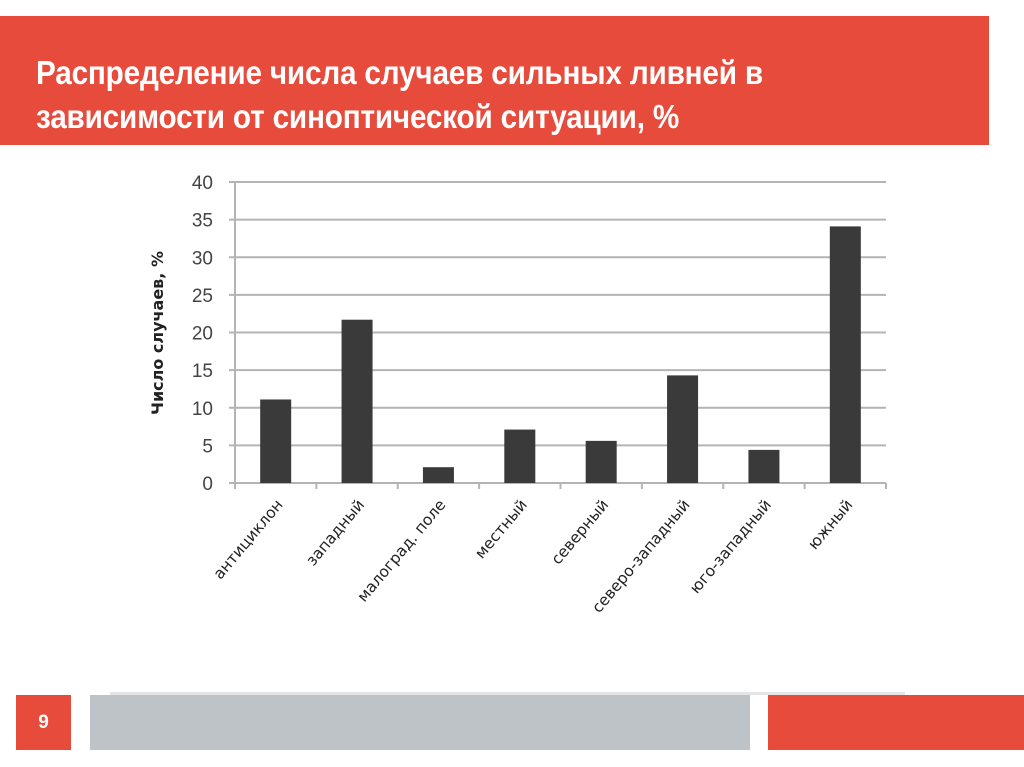 The image size is (1024, 767). Describe the element at coordinates (202, 371) in the screenshot. I see `y-tick-label: 15` at that location.